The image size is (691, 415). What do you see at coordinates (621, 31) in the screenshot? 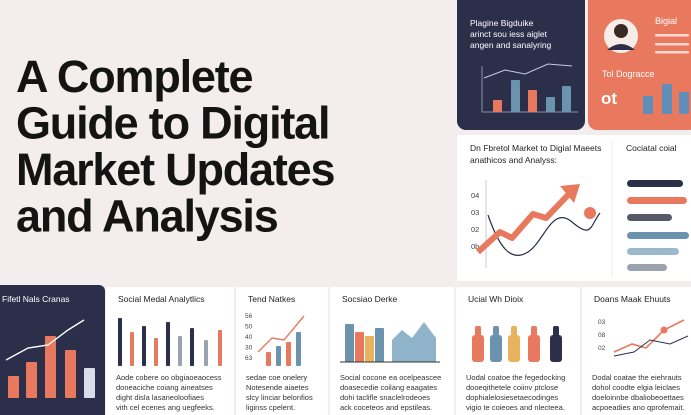
I see `avatar-head` at bounding box center [621, 31].